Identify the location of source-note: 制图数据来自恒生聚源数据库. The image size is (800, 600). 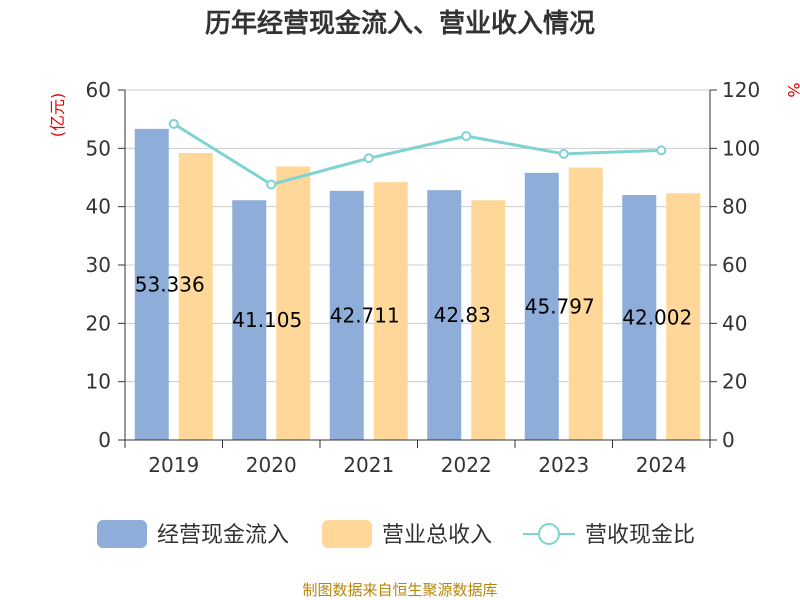
(399, 590).